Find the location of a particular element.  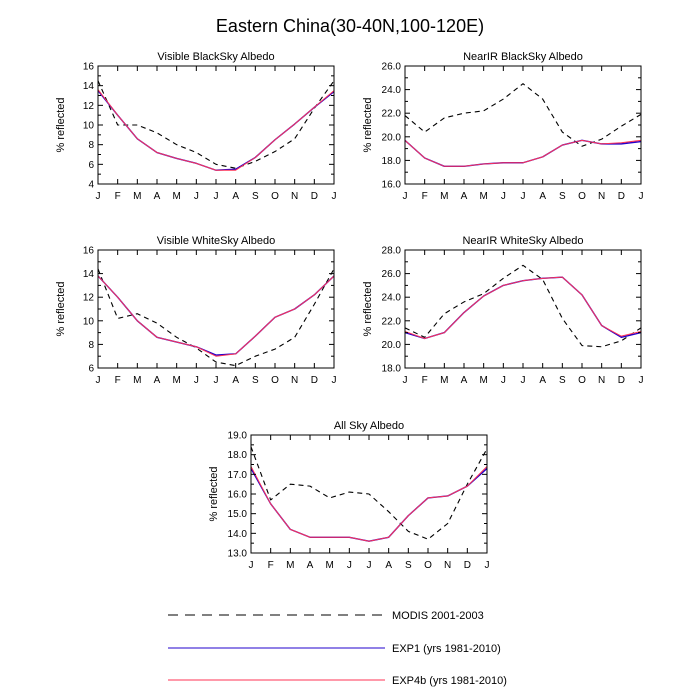

legend-label: MODIS 2001-2003 is located at coordinates (438, 616).